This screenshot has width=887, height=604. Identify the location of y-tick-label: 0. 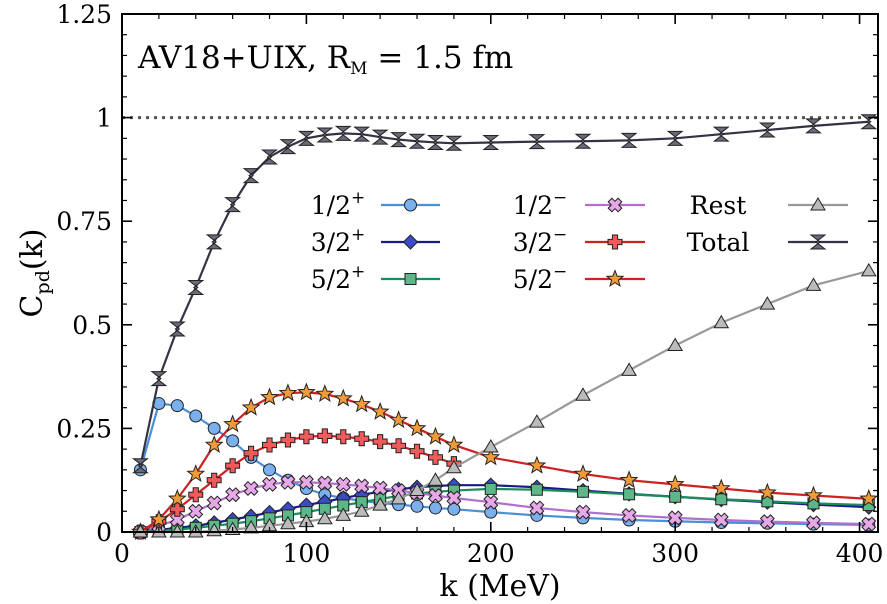
(104, 532).